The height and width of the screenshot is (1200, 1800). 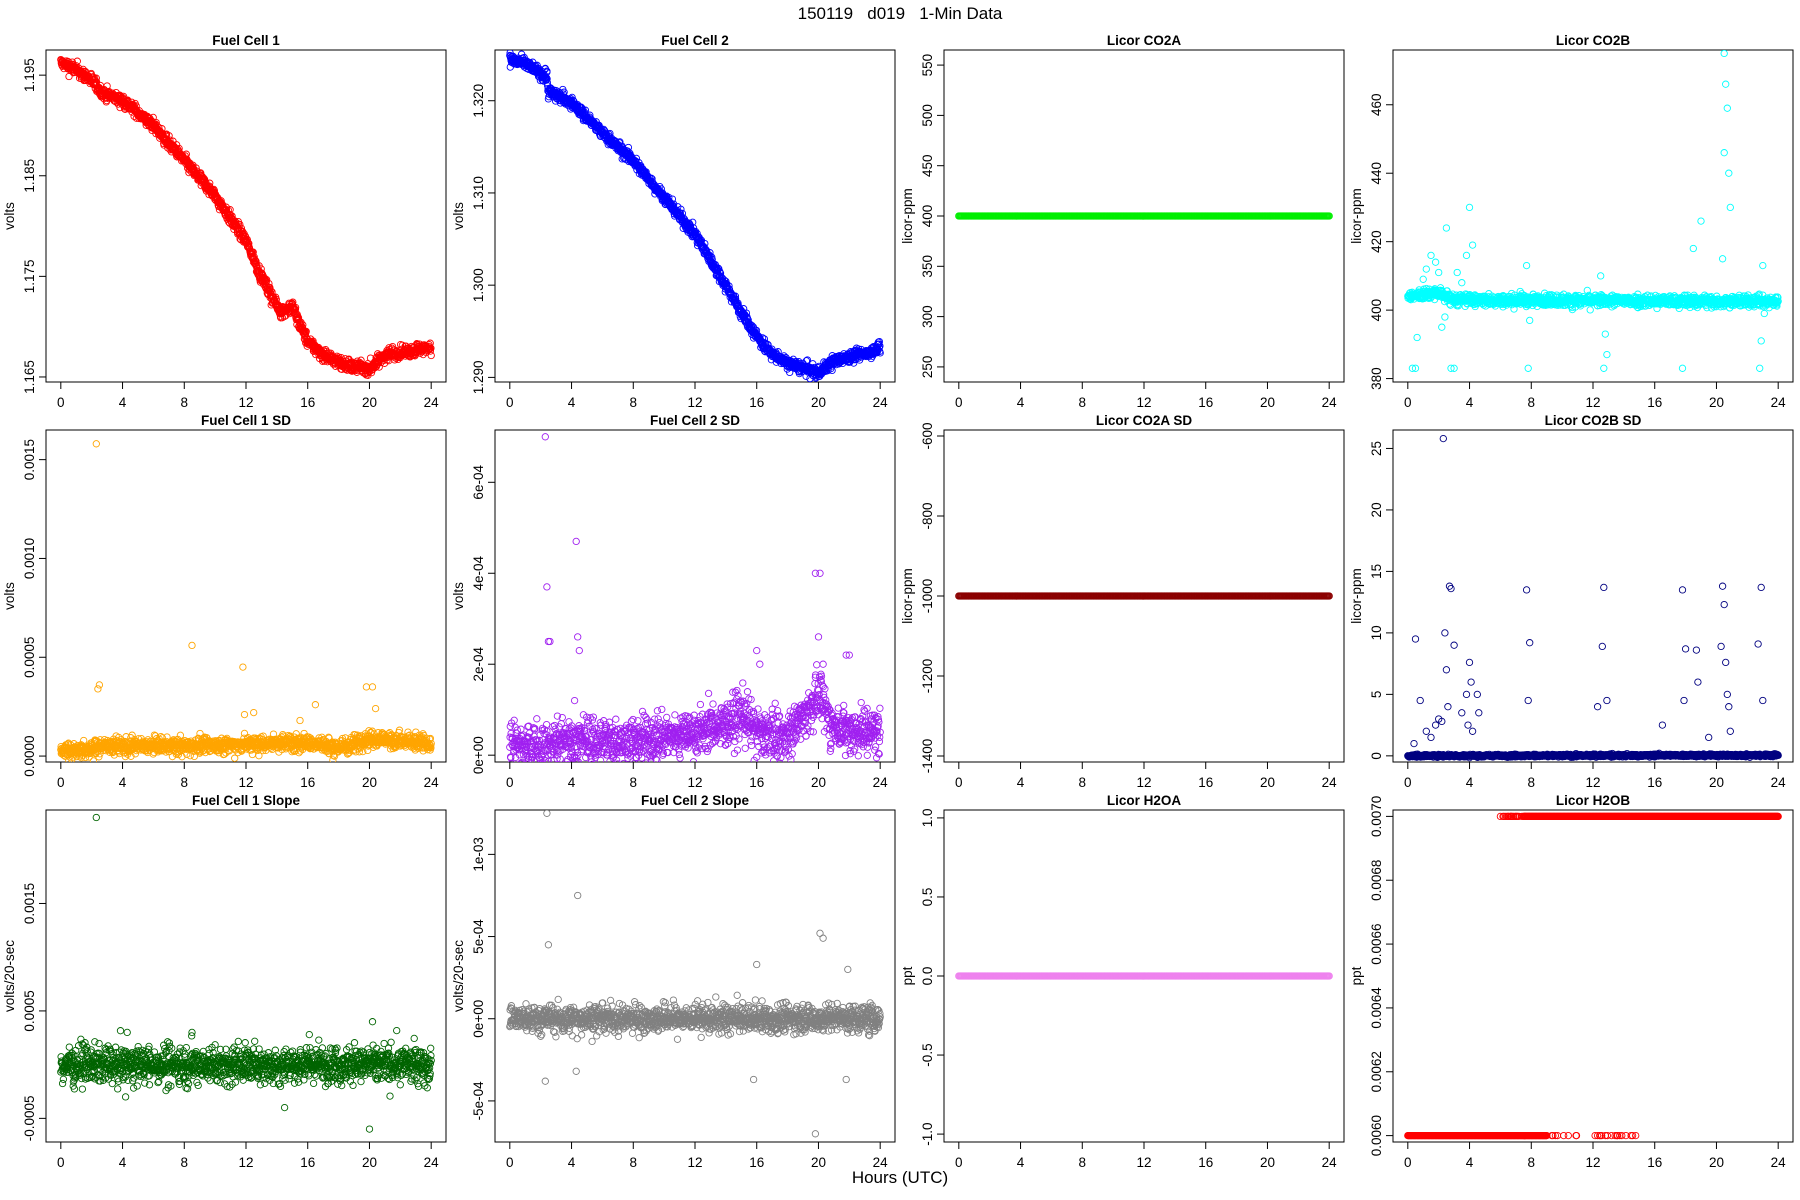 I want to click on y-tick-label: 400, so click(x=927, y=216).